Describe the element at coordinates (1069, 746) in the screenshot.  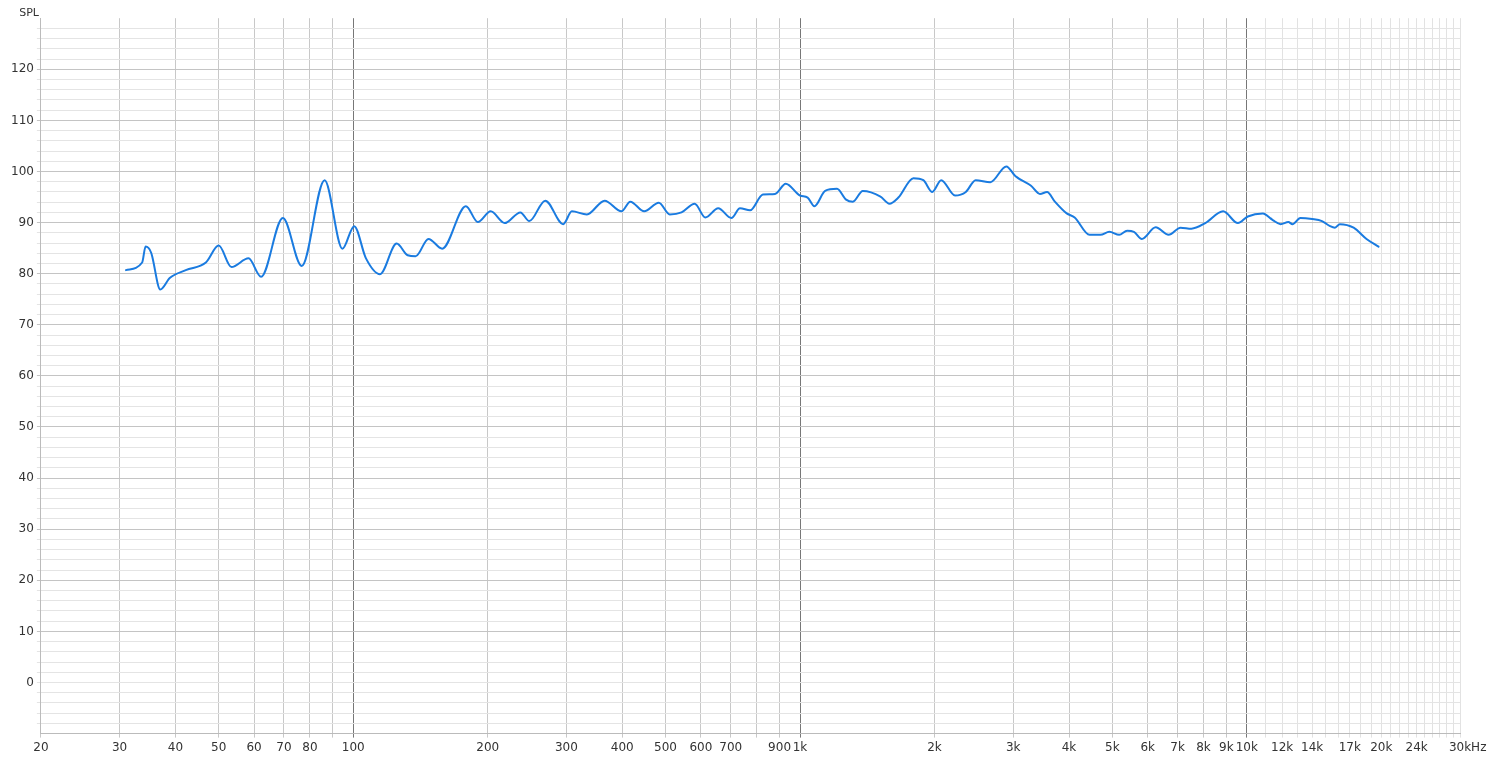
I see `x-tick-label: 4k` at that location.